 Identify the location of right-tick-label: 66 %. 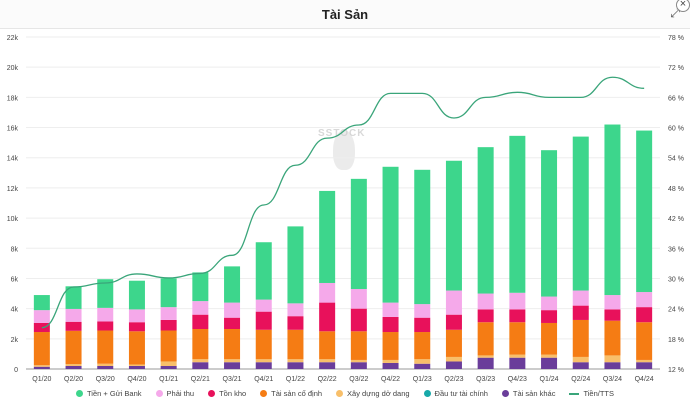
(676, 98).